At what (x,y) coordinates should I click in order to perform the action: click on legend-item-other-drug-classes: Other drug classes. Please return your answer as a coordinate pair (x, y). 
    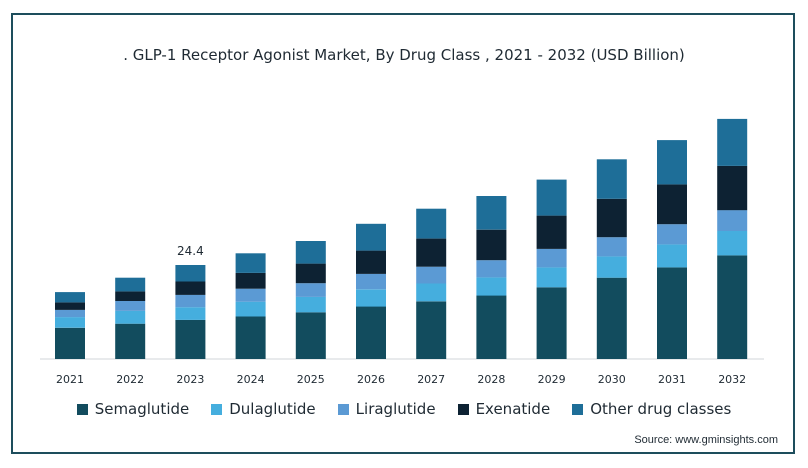
    Looking at the image, I should click on (651, 409).